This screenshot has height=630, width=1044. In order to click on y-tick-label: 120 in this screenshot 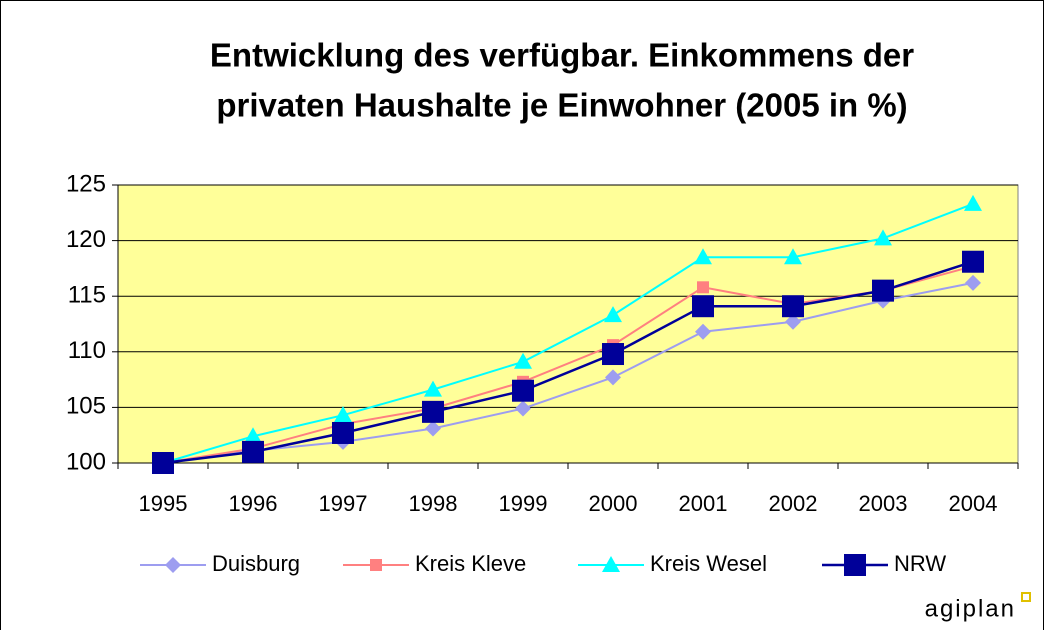, I will do `click(86, 239)`.